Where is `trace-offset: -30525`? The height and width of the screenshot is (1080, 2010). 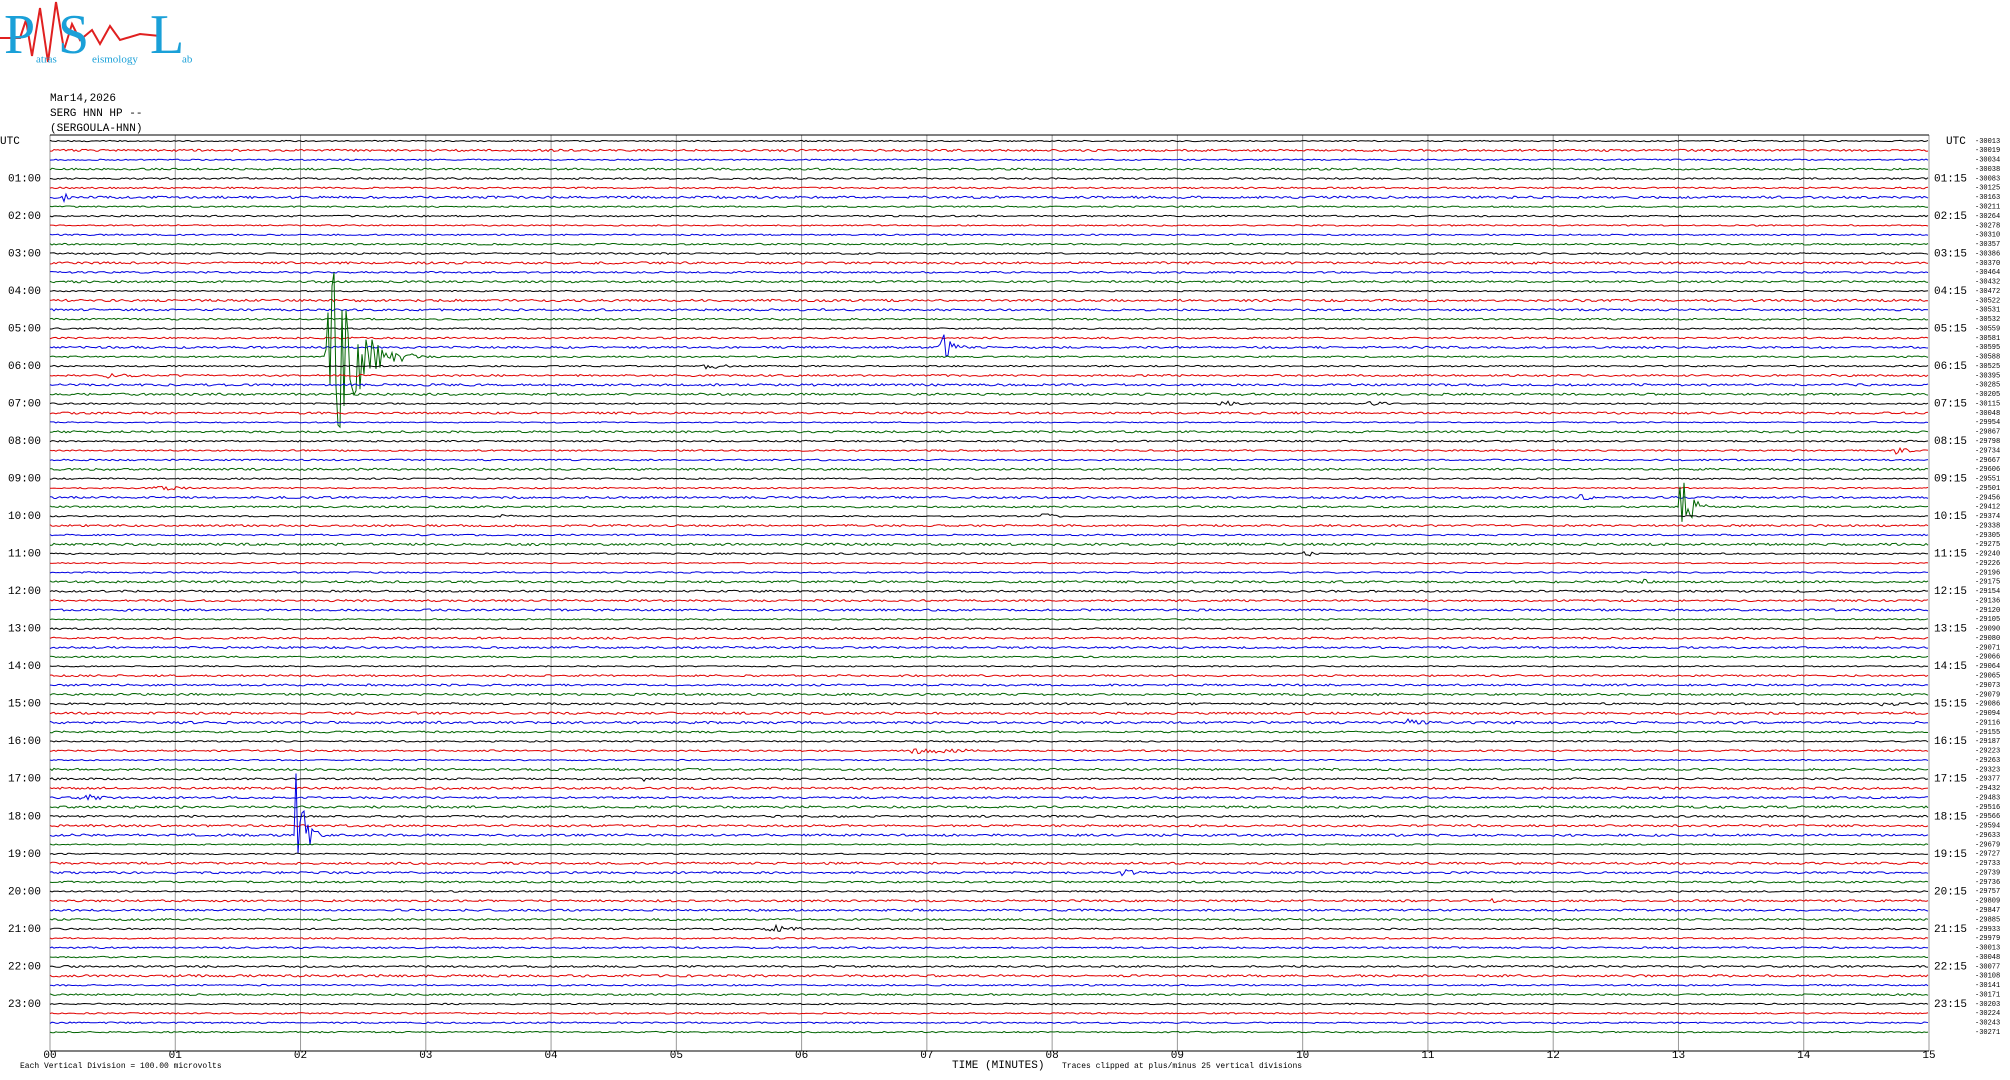
trace-offset: -30525 is located at coordinates (1987, 367).